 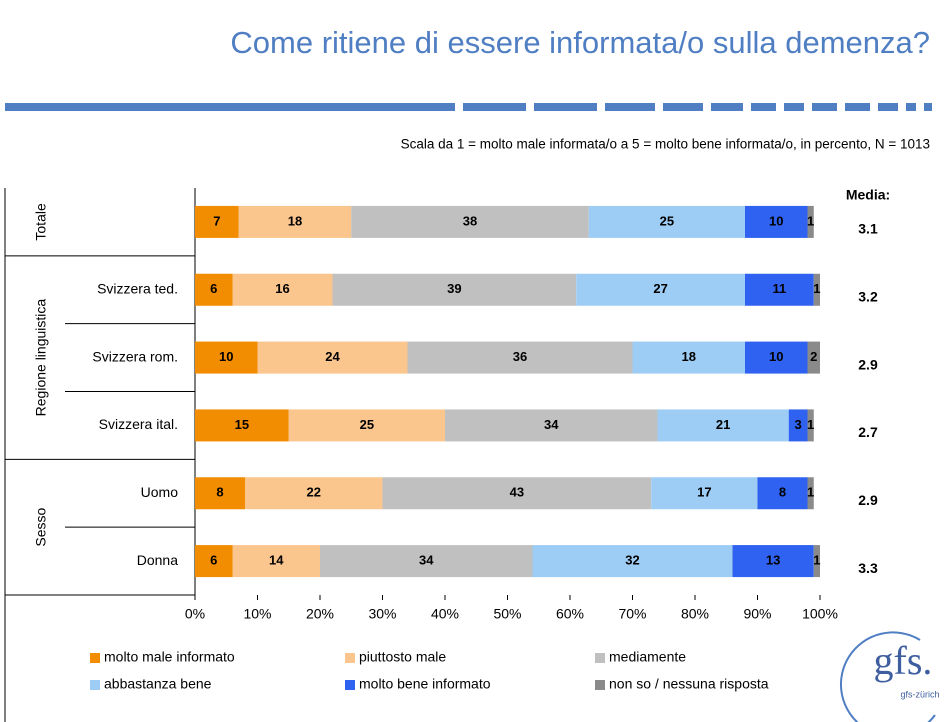 I want to click on x-tick-label: 80%, so click(x=695, y=614).